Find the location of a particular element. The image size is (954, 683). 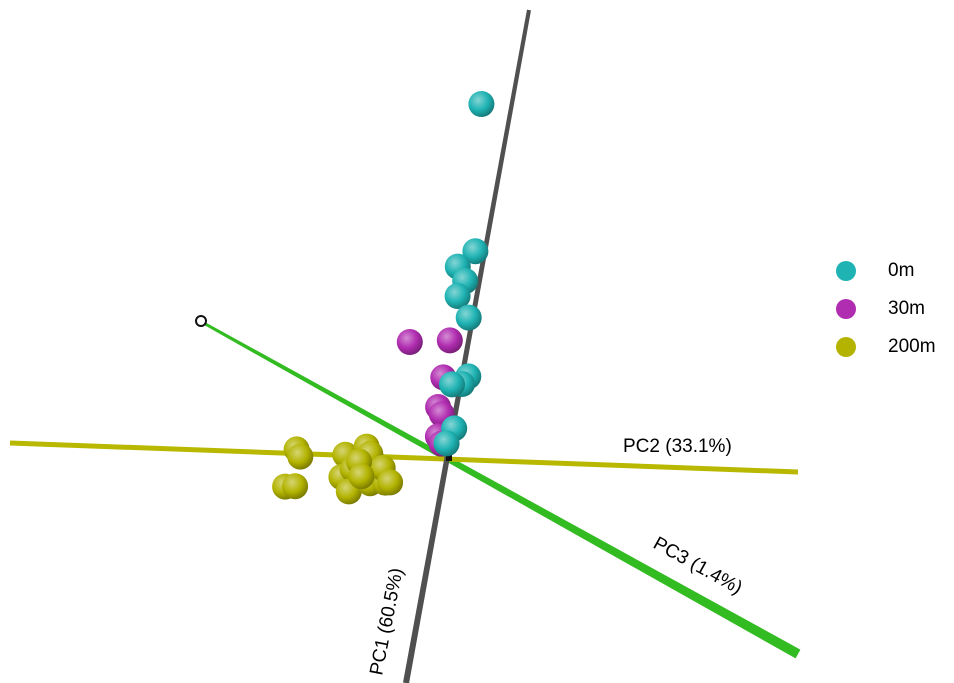

legend-item-30m: 30m is located at coordinates (895, 309).